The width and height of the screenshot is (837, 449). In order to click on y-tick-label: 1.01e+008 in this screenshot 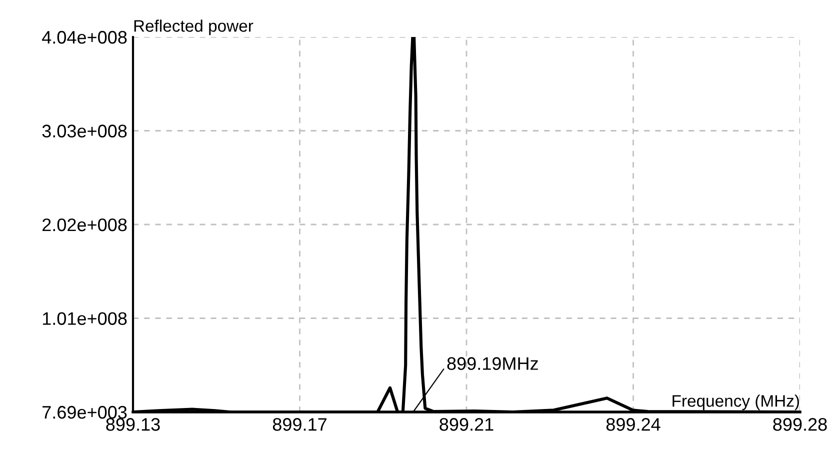, I will do `click(84, 318)`.